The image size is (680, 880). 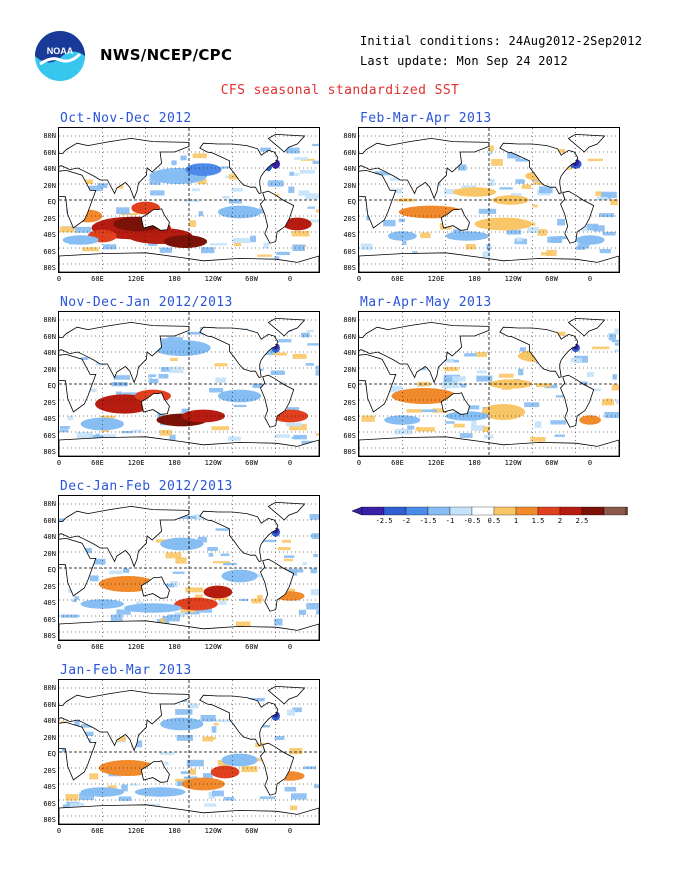 I want to click on panel-title-ndj: Nov-Dec-Jan 2012/2013, so click(x=146, y=302).